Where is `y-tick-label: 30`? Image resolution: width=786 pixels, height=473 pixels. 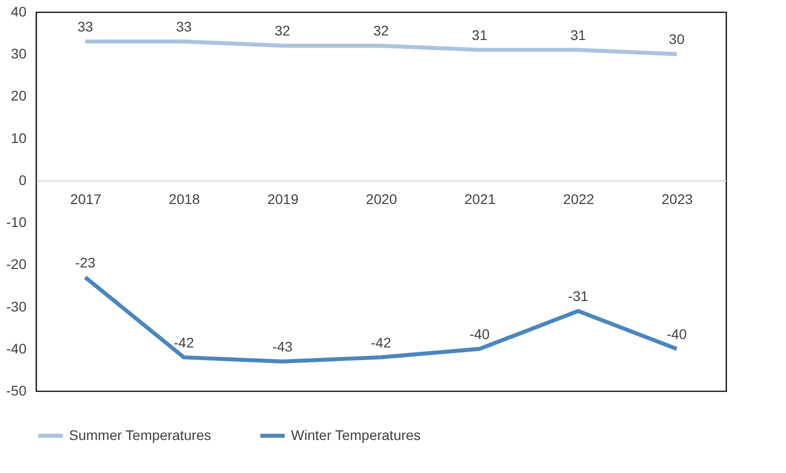
y-tick-label: 30 is located at coordinates (18, 54).